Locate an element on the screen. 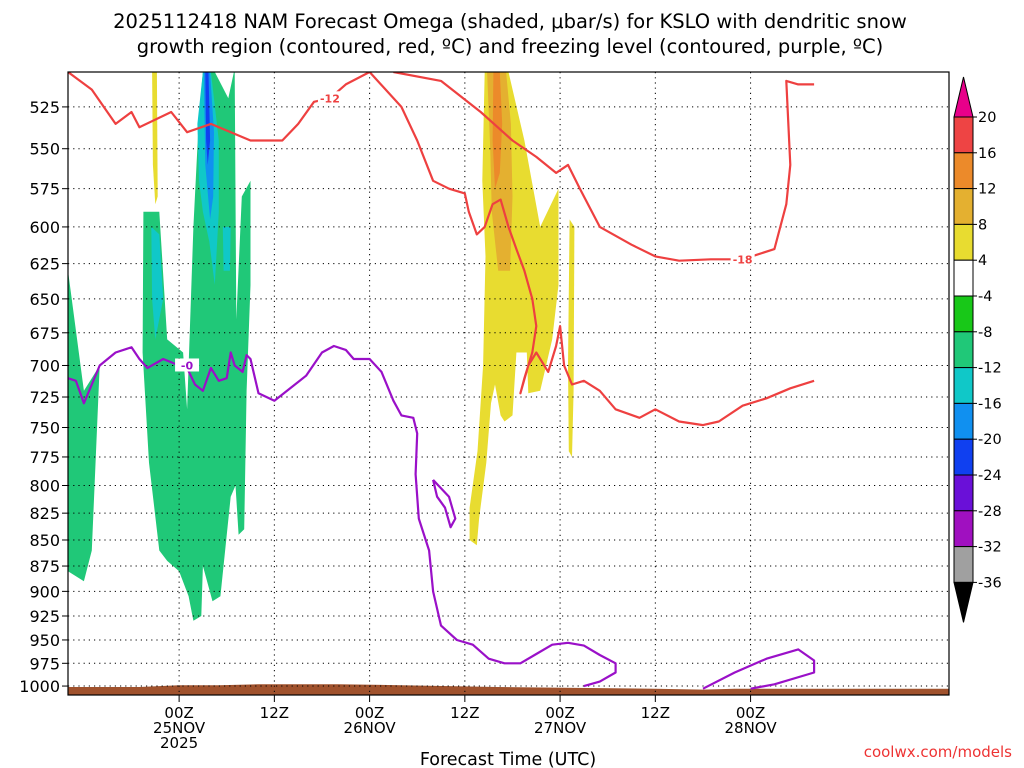  red-contour-label: -12 is located at coordinates (330, 98).